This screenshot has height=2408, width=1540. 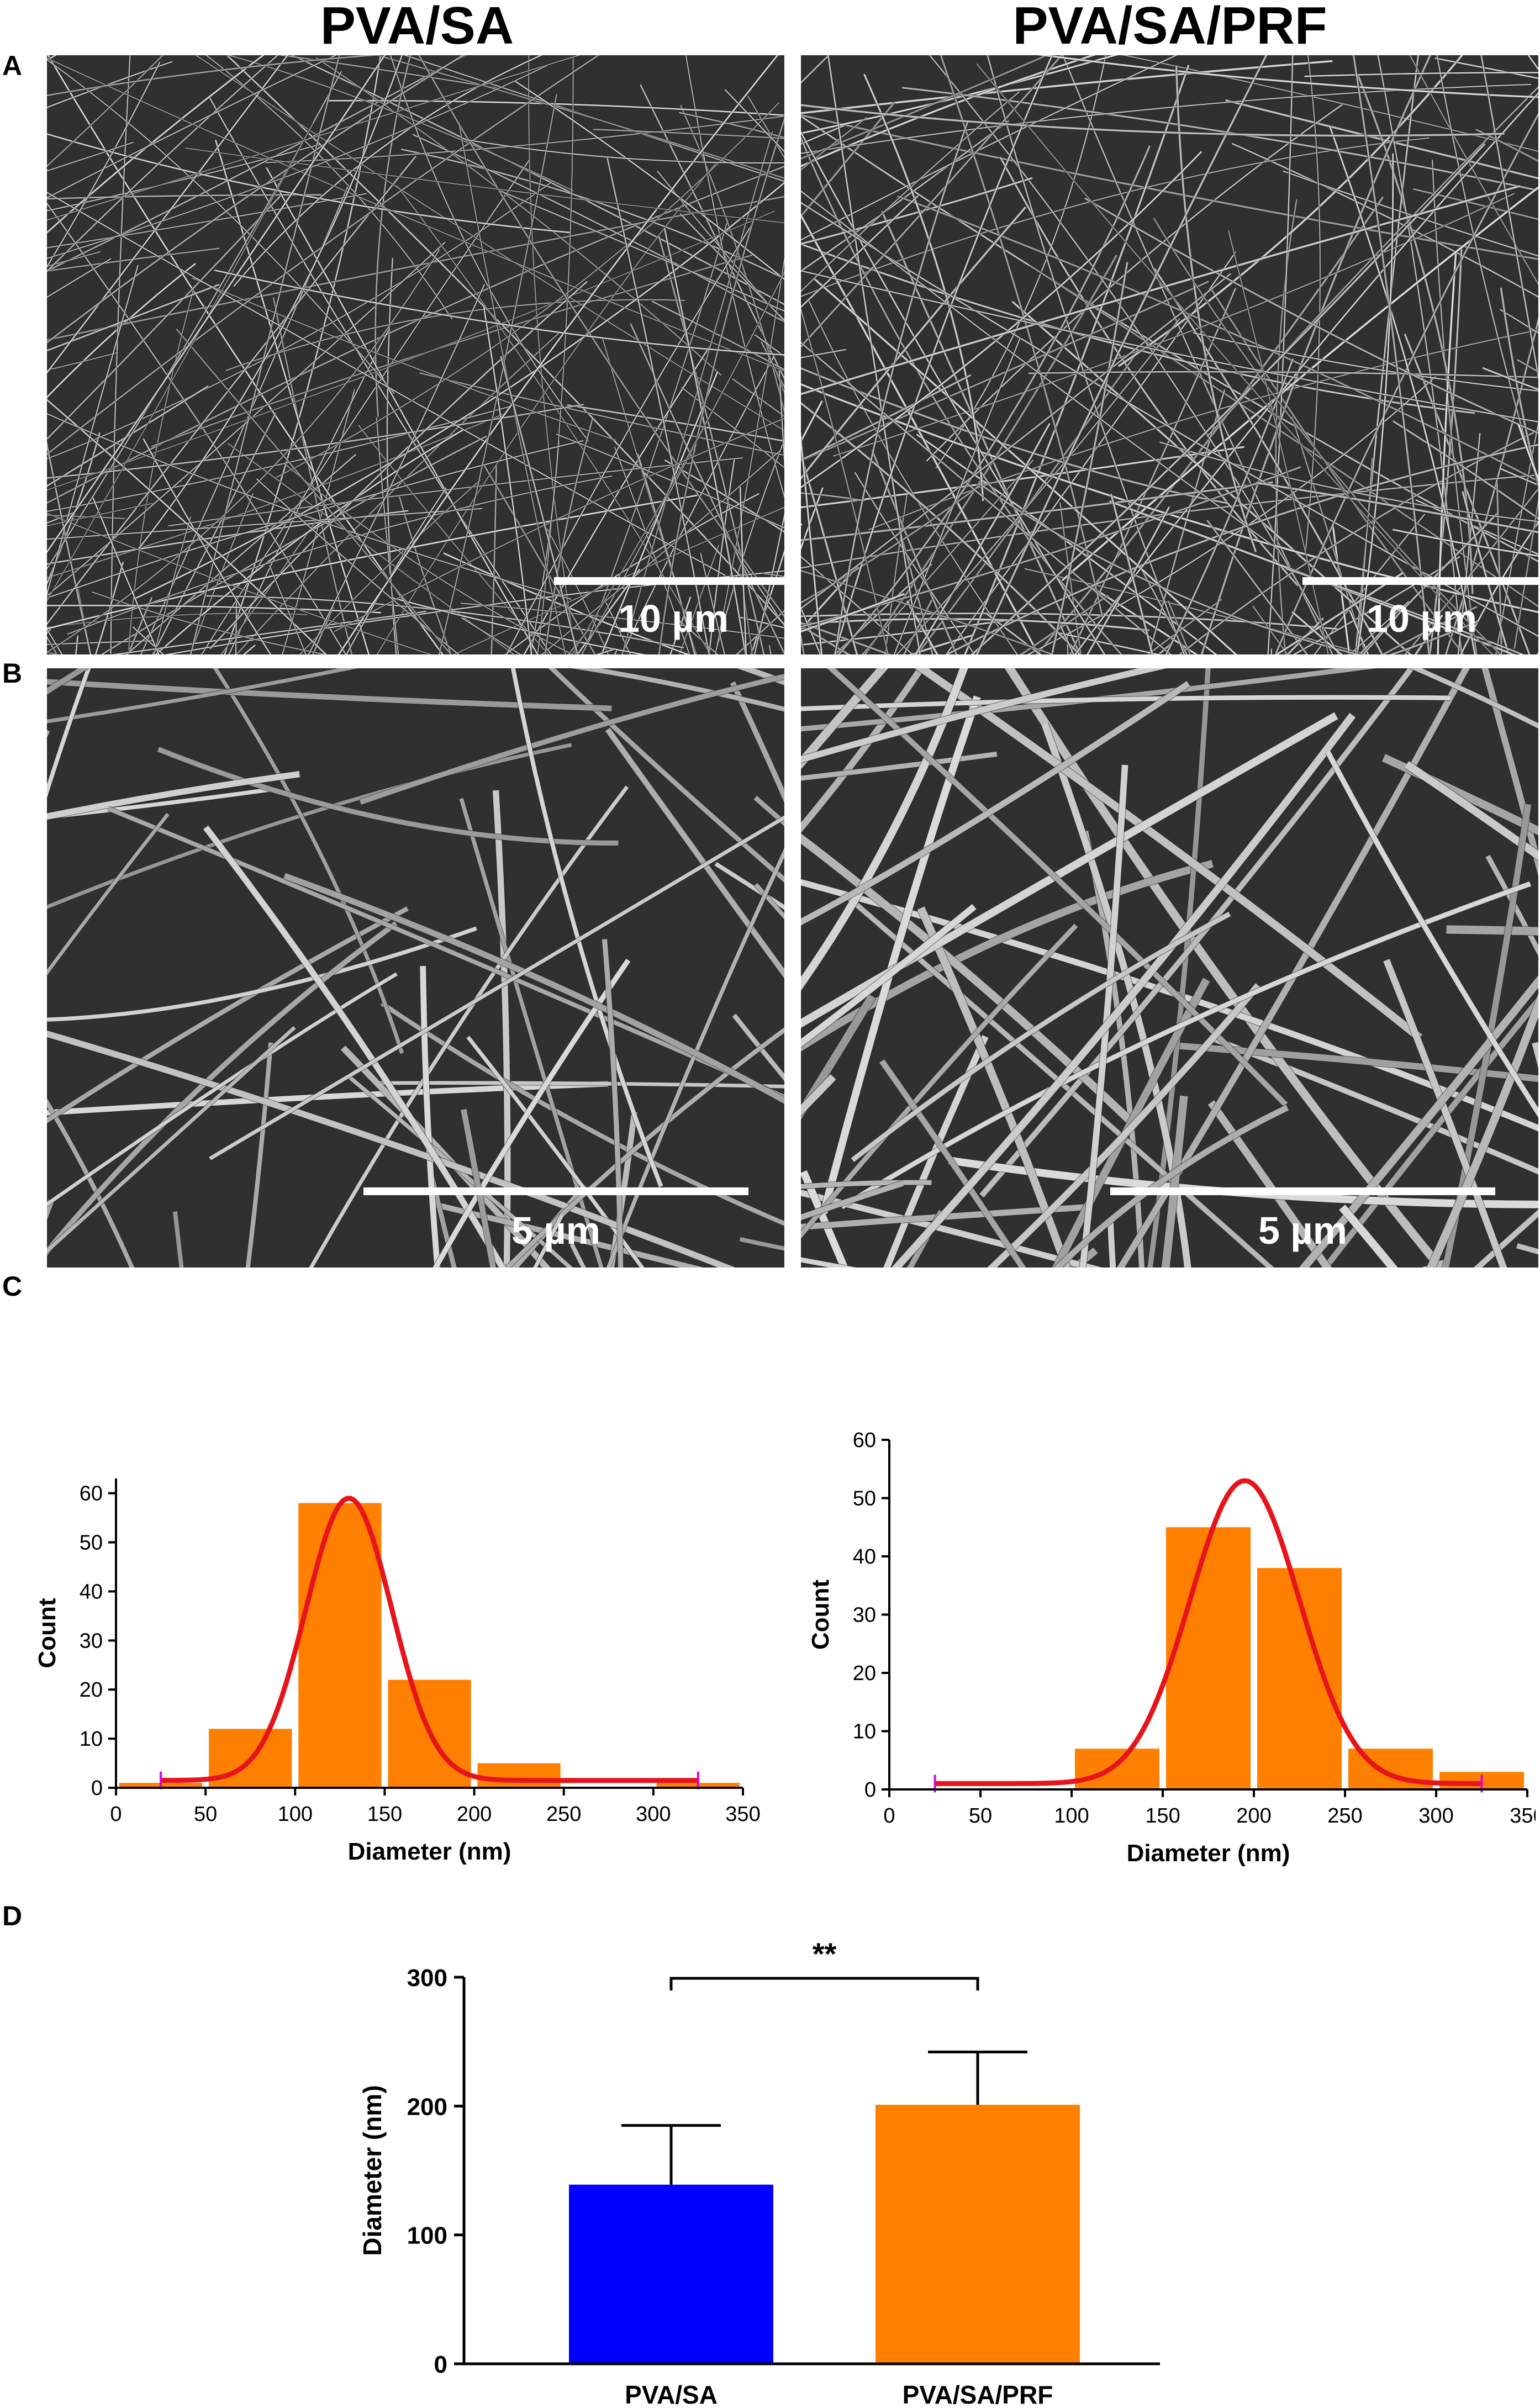 What do you see at coordinates (1208, 1658) in the screenshot?
I see `histogram-bar` at bounding box center [1208, 1658].